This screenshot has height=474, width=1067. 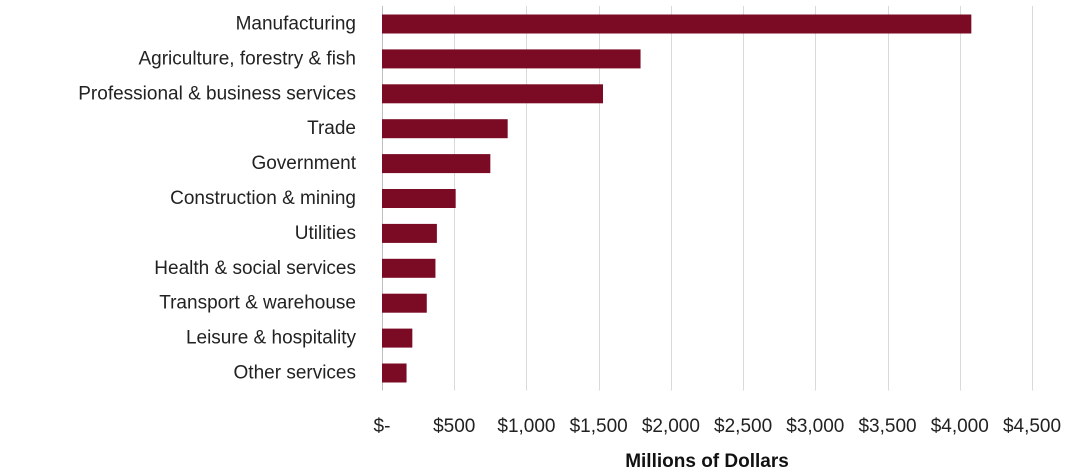 I want to click on category-label: Agriculture, forestry & fish, so click(x=247, y=58).